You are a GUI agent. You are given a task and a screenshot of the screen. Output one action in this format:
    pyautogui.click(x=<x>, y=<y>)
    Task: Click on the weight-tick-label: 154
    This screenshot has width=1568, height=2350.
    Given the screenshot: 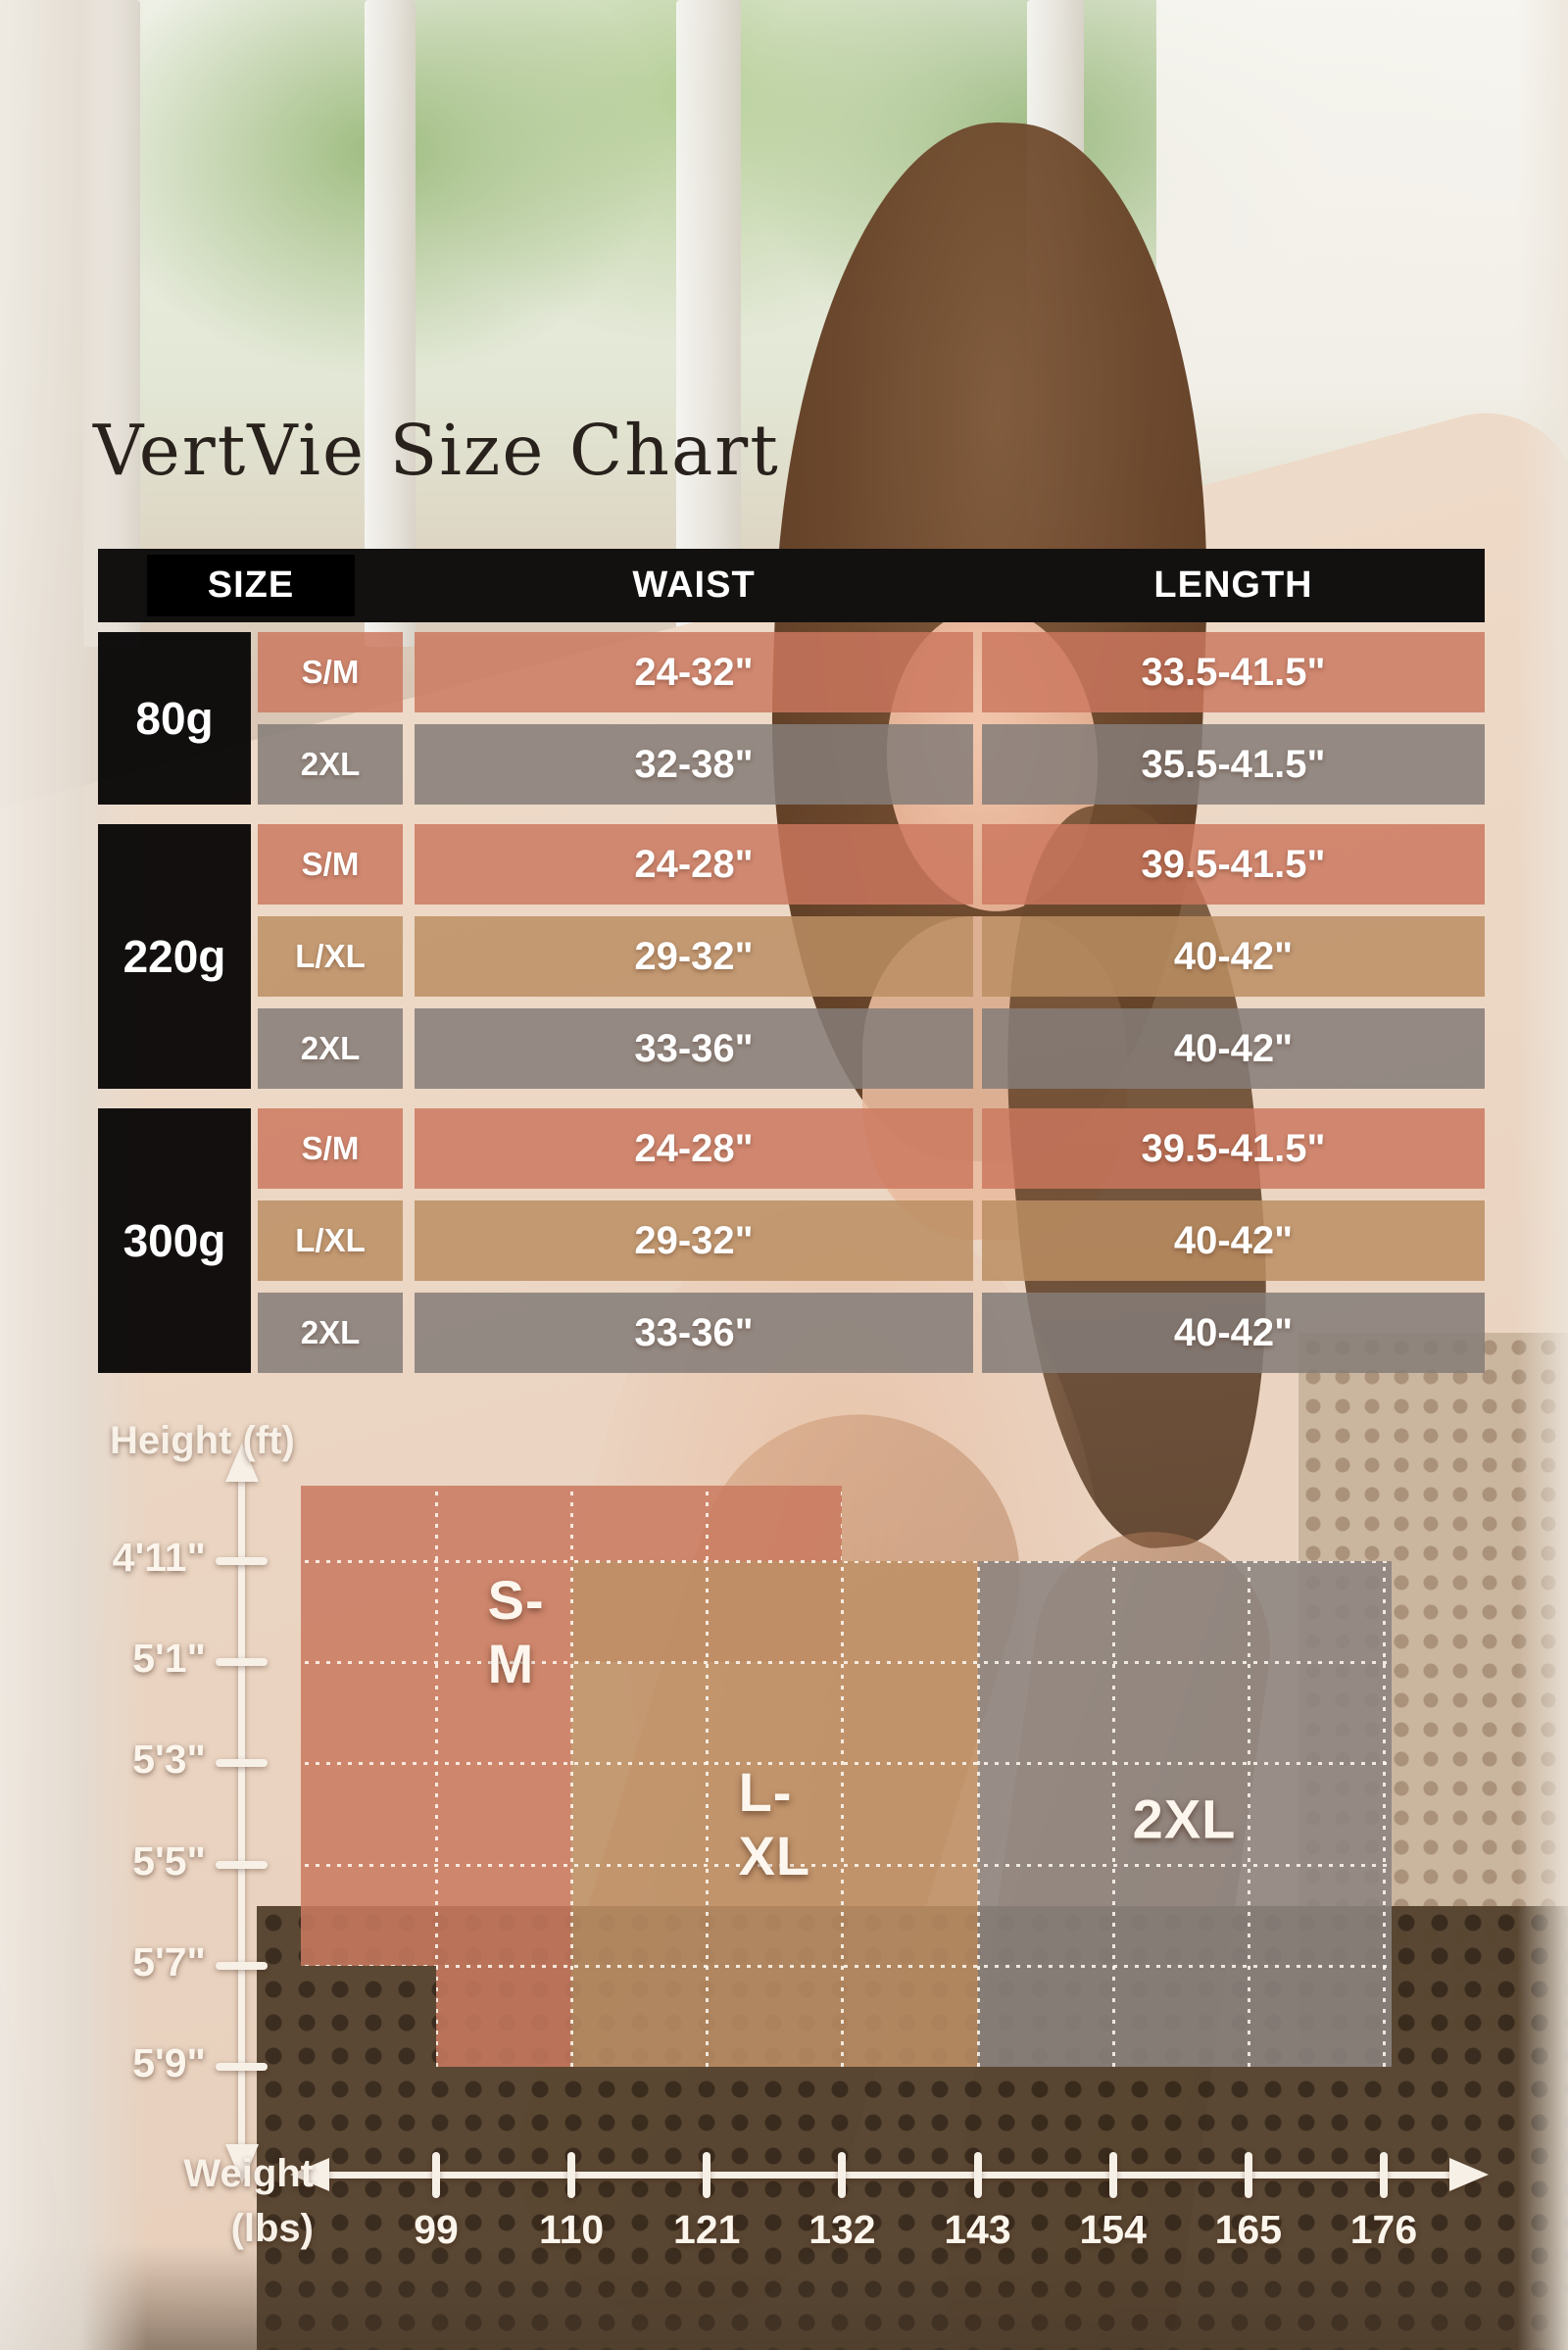 What is the action you would take?
    pyautogui.click(x=1113, y=2230)
    